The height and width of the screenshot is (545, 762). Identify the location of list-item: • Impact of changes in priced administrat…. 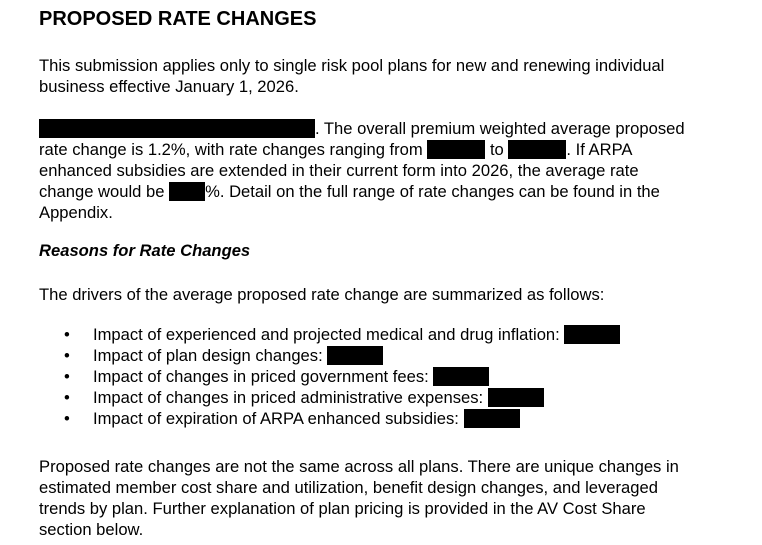
(329, 397).